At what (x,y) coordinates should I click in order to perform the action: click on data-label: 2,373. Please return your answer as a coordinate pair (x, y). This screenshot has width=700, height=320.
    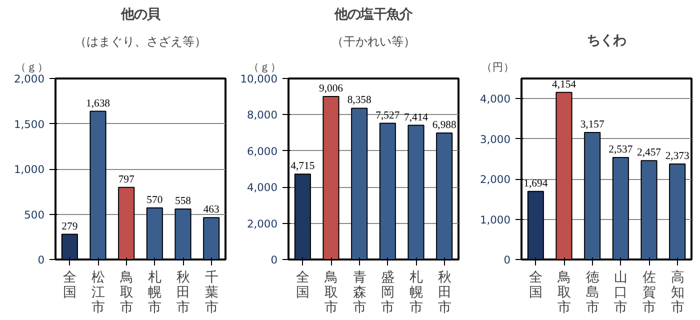
    Looking at the image, I should click on (677, 156).